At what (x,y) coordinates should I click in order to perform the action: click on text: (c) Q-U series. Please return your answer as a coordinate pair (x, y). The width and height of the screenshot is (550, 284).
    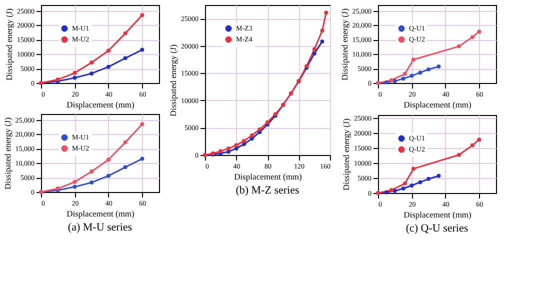
    Looking at the image, I should click on (437, 228).